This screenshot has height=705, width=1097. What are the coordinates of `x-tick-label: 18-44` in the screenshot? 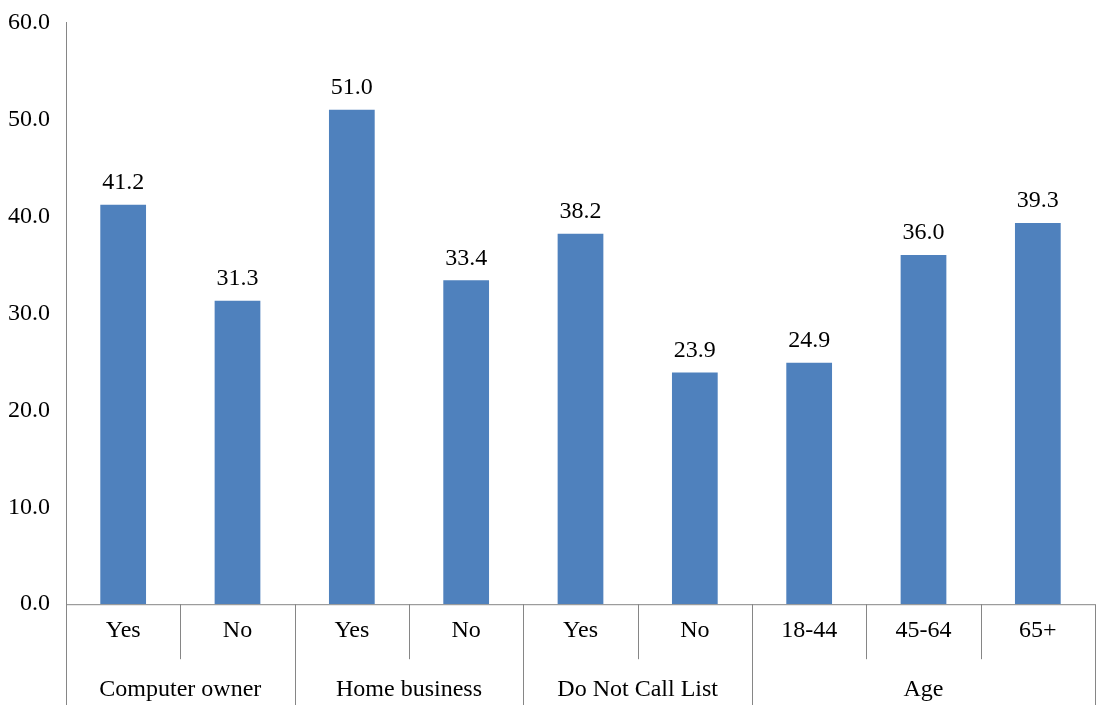 It's located at (809, 628).